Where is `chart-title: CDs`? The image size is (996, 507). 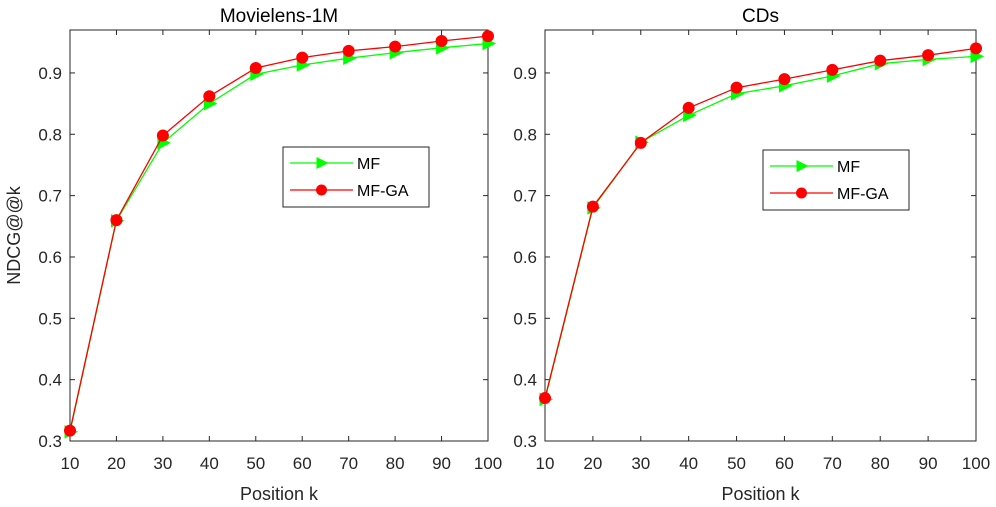
chart-title: CDs is located at coordinates (760, 16).